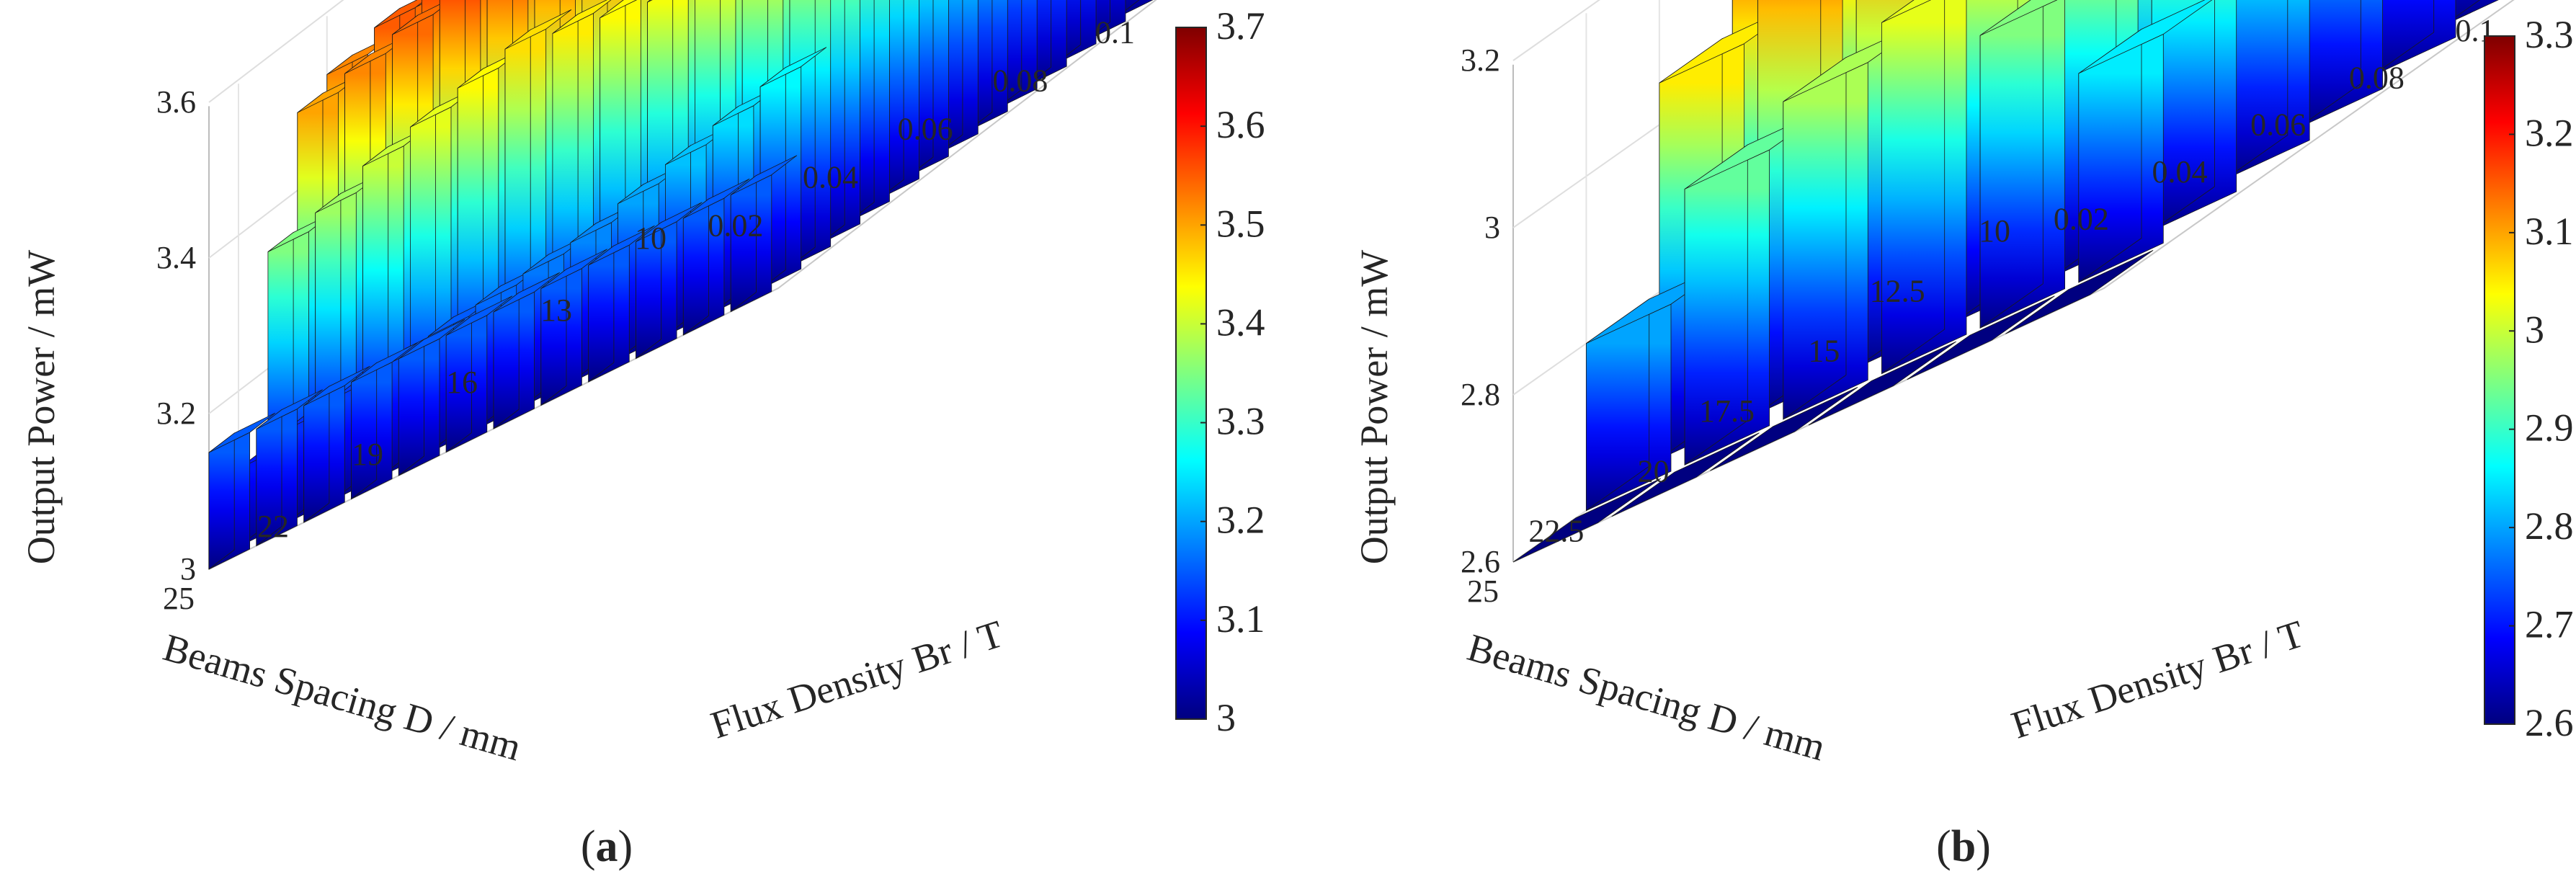 The width and height of the screenshot is (2576, 887). What do you see at coordinates (176, 102) in the screenshot?
I see `z-tick-label: 3.6` at bounding box center [176, 102].